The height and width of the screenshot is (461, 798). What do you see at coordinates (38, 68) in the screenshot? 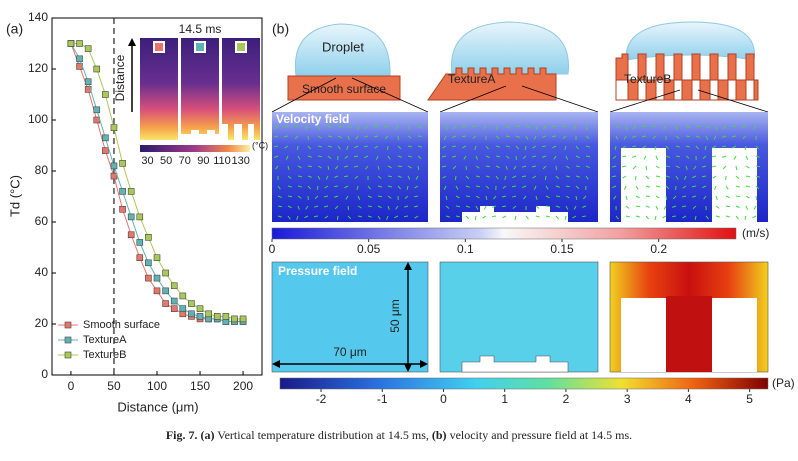
I see `y-tick-label: 120` at bounding box center [38, 68].